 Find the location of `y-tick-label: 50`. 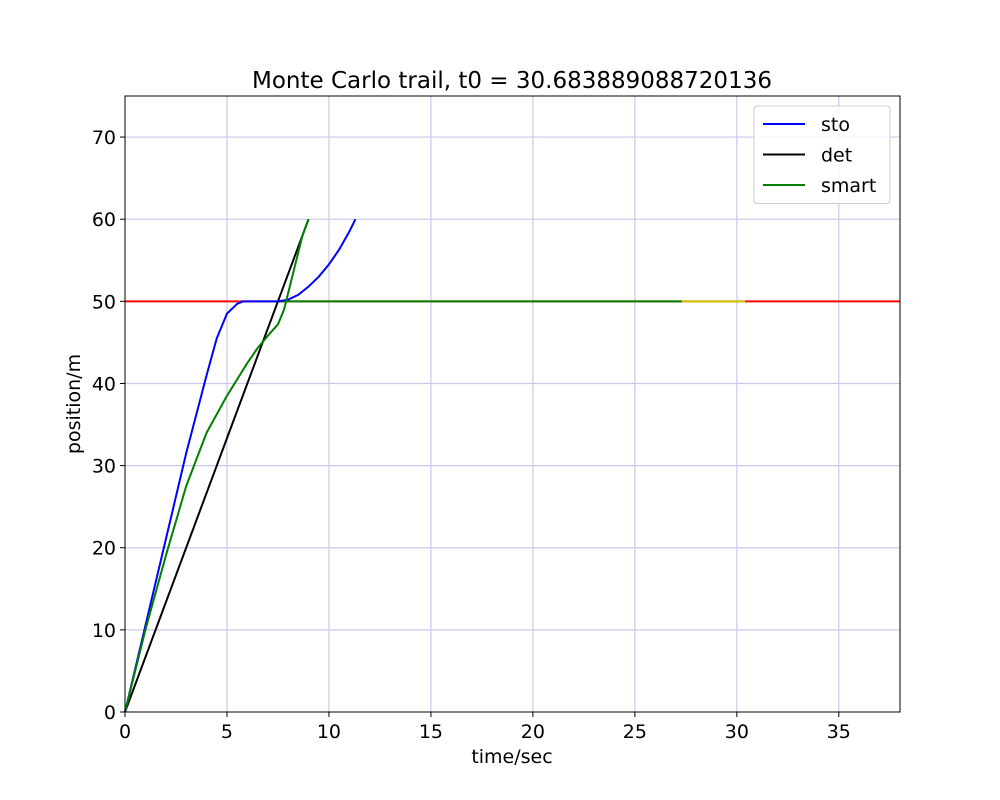

y-tick-label: 50 is located at coordinates (104, 302).